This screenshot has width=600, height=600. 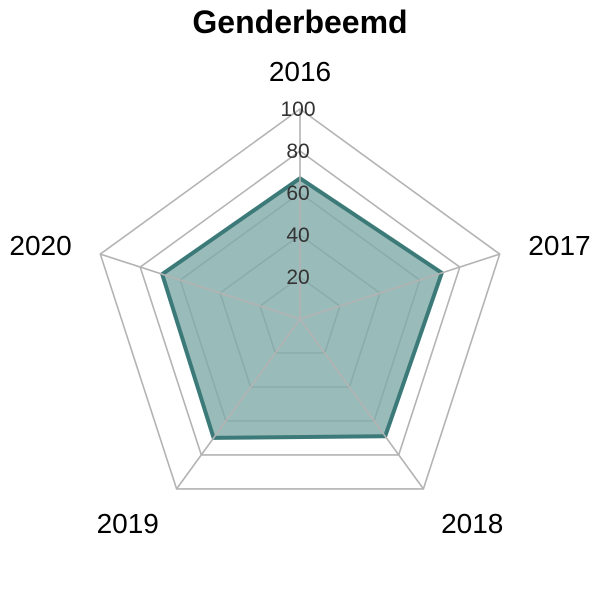 What do you see at coordinates (300, 22) in the screenshot?
I see `chart-title: Genderbeemd` at bounding box center [300, 22].